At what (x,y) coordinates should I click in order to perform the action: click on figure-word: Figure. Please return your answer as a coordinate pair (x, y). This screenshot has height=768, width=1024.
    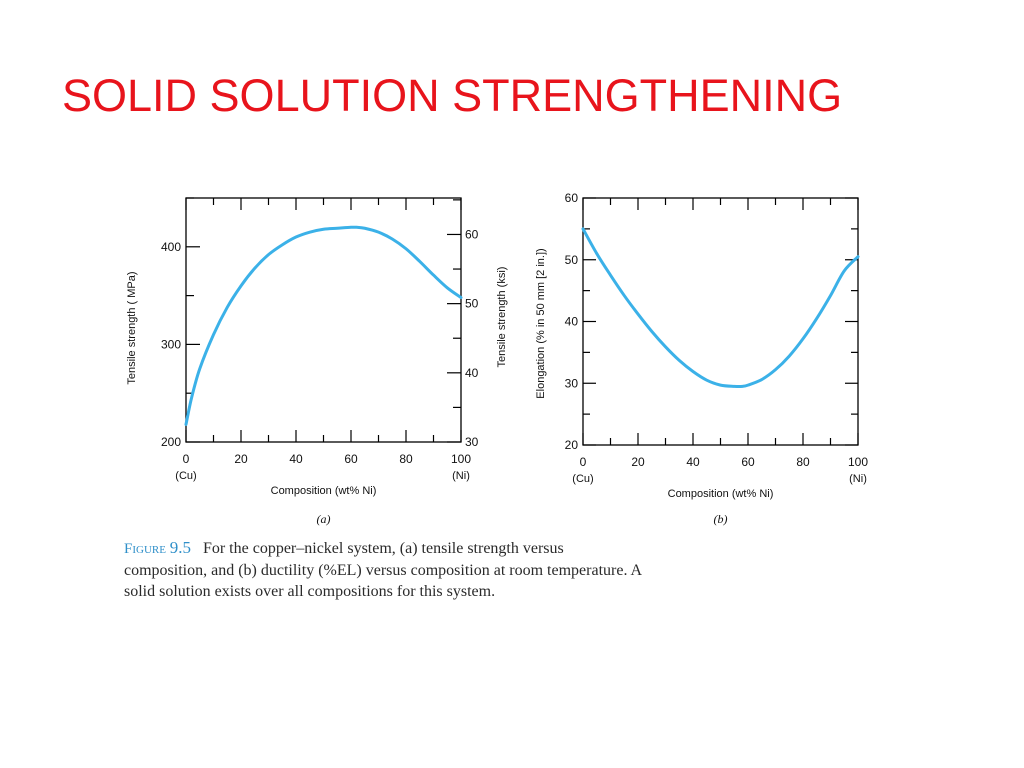
    Looking at the image, I should click on (145, 549).